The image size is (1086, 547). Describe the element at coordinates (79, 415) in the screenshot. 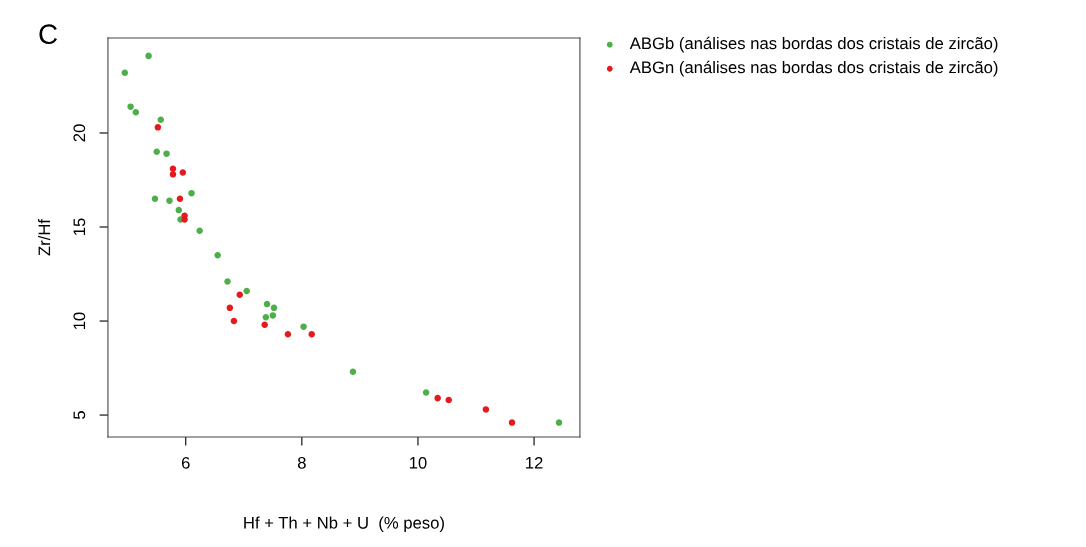

I see `y-tick-label: 5` at that location.